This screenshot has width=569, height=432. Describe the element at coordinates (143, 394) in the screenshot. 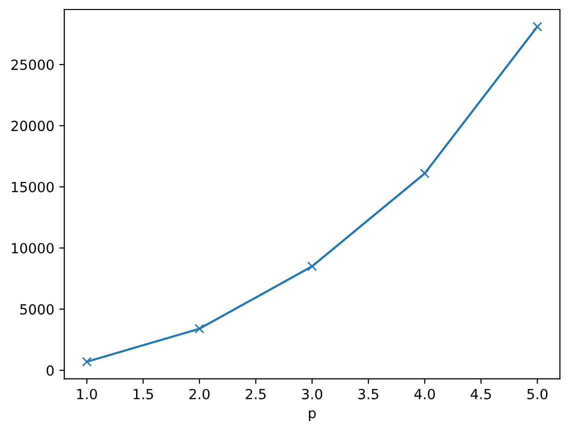

I see `x-tick-label: 1.5` at that location.